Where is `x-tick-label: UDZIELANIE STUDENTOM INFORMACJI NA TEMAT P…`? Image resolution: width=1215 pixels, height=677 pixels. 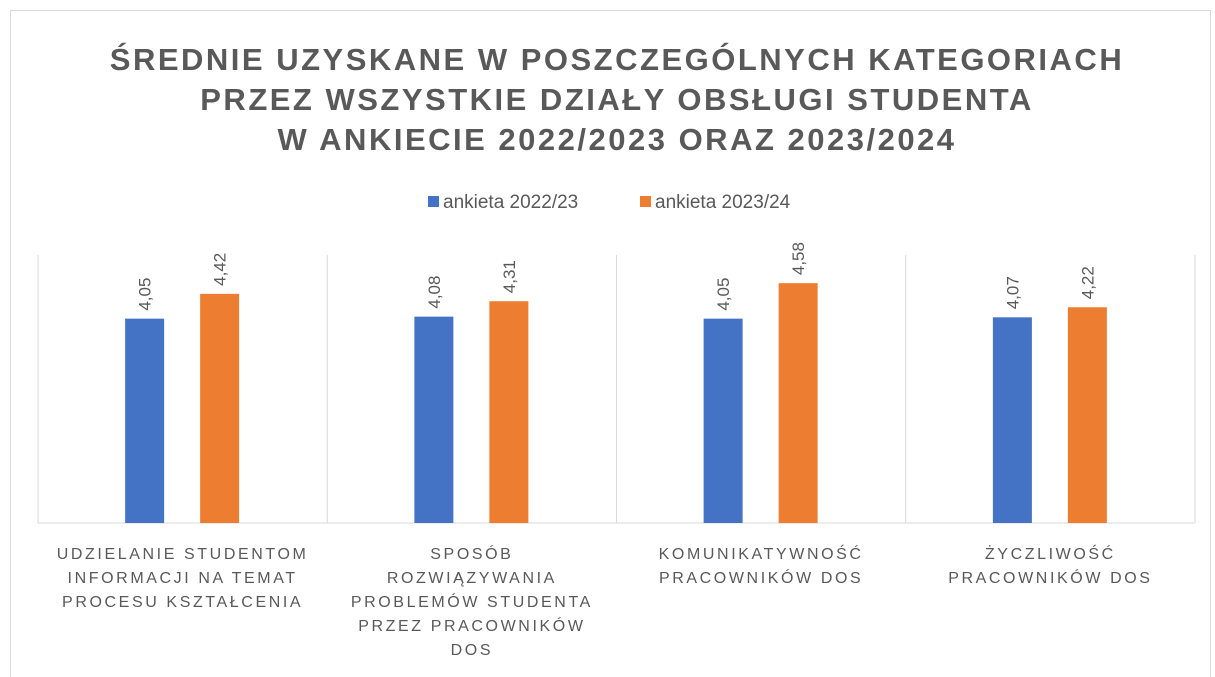
x-tick-label: UDZIELANIE STUDENTOM INFORMACJI NA TEMAT P… is located at coordinates (183, 578).